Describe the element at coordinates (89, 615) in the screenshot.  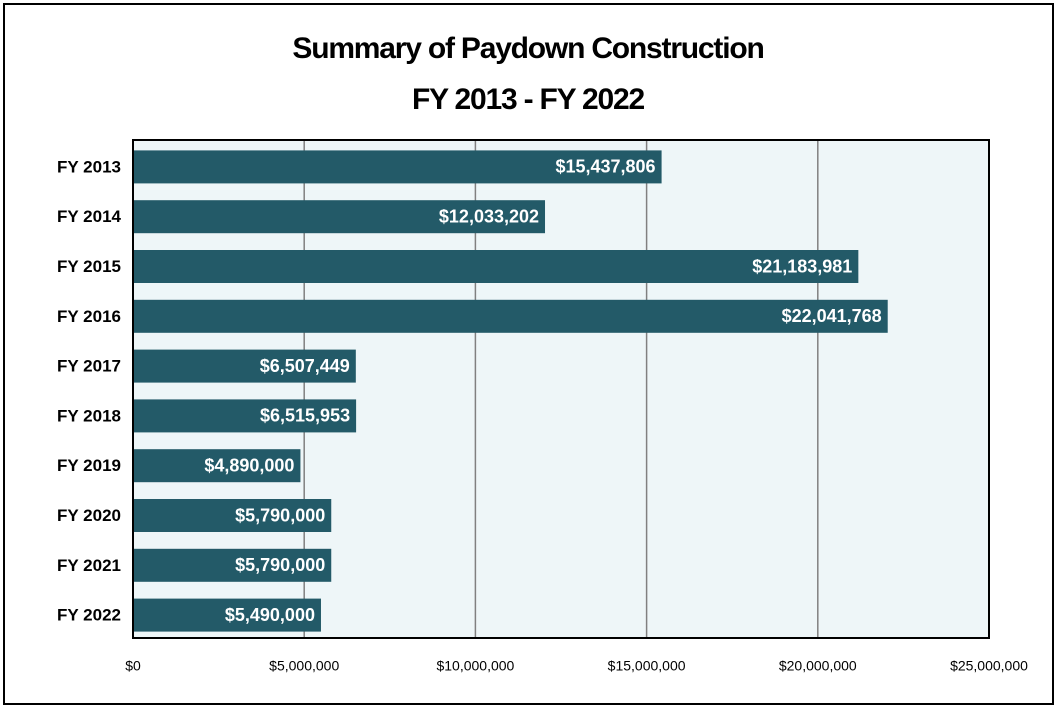
I see `y-tick-label: FY 2022` at that location.